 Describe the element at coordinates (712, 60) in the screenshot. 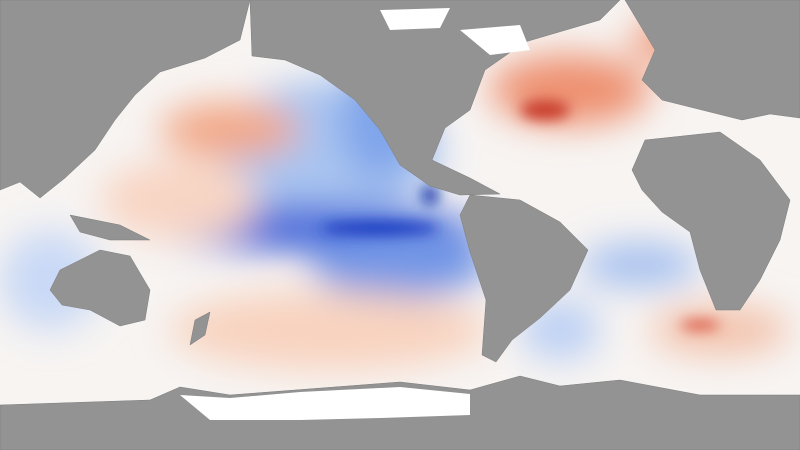

I see `eurasia` at that location.